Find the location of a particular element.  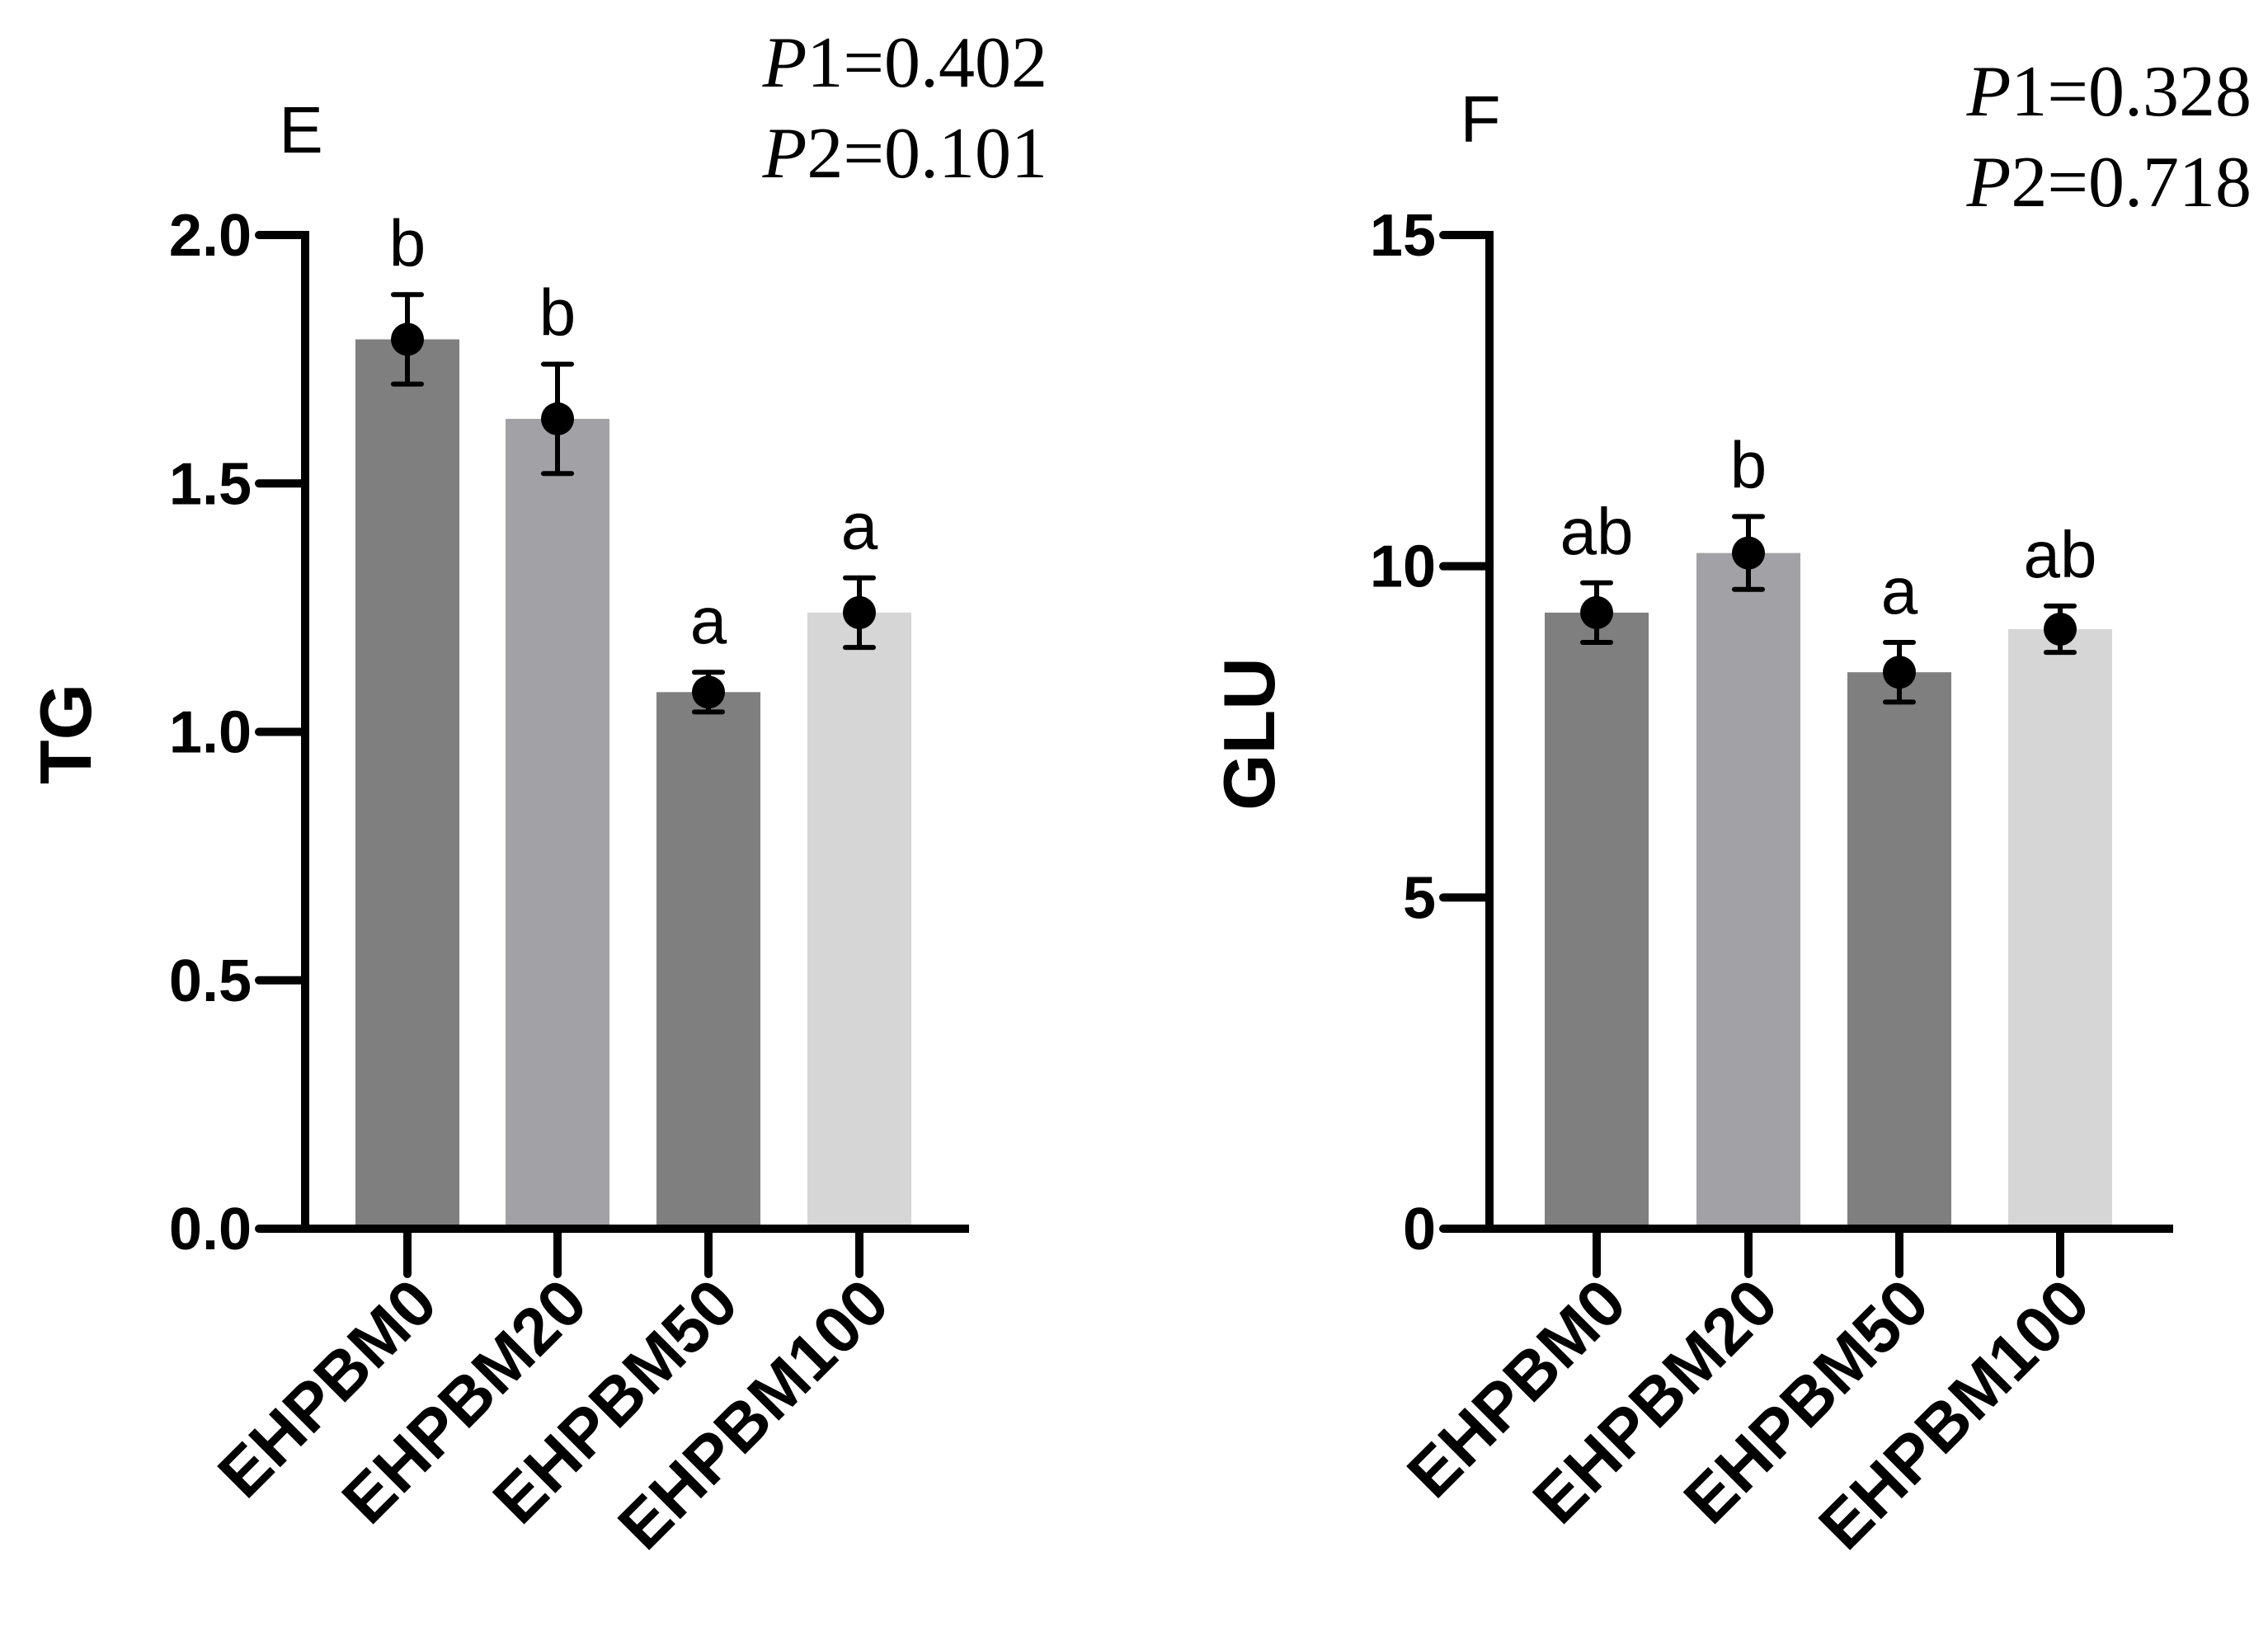

y-tick-label: 1.0 is located at coordinates (210, 733).